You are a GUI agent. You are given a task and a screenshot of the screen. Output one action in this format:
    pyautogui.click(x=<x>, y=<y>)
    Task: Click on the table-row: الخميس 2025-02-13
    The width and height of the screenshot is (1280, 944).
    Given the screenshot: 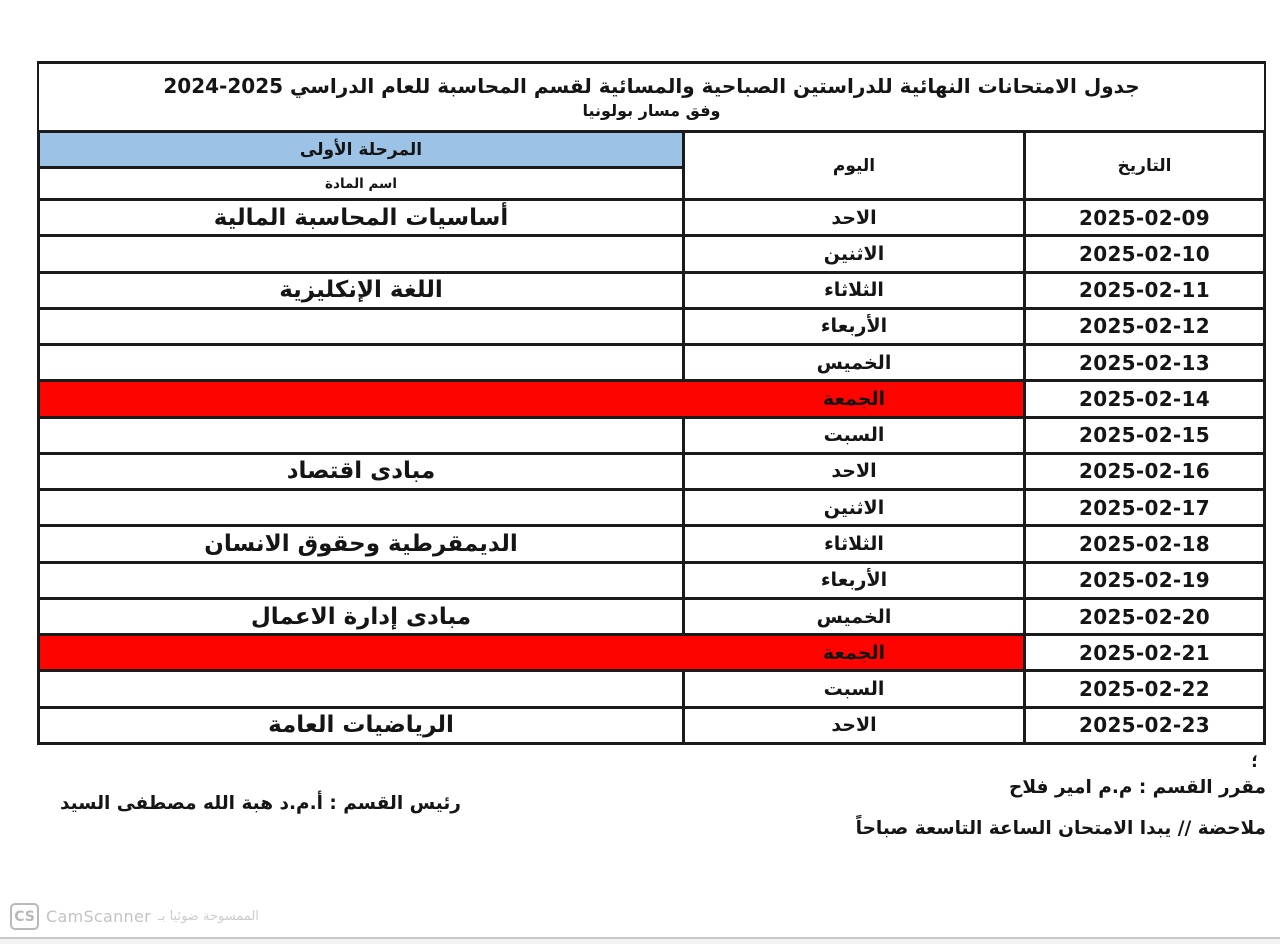 What is the action you would take?
    pyautogui.click(x=651, y=361)
    